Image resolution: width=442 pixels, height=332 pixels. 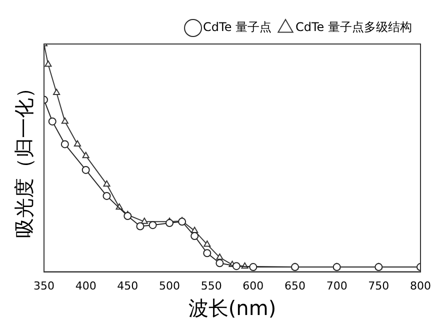 I want to click on x-tick-label: 750, so click(x=379, y=285).